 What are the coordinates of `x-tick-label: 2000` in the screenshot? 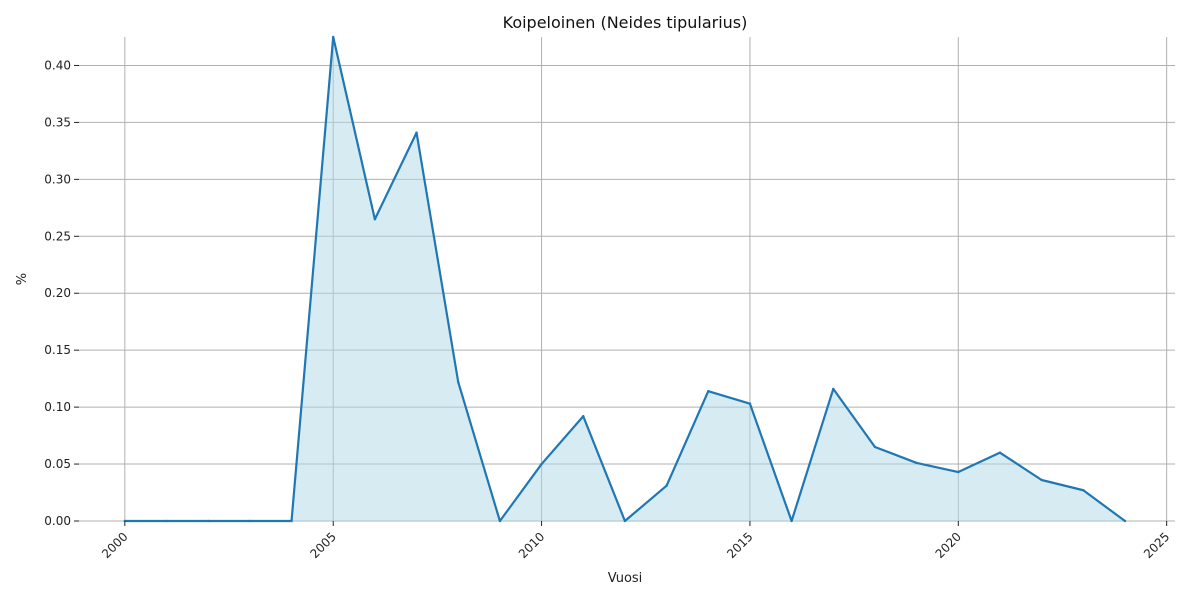 It's located at (114, 545).